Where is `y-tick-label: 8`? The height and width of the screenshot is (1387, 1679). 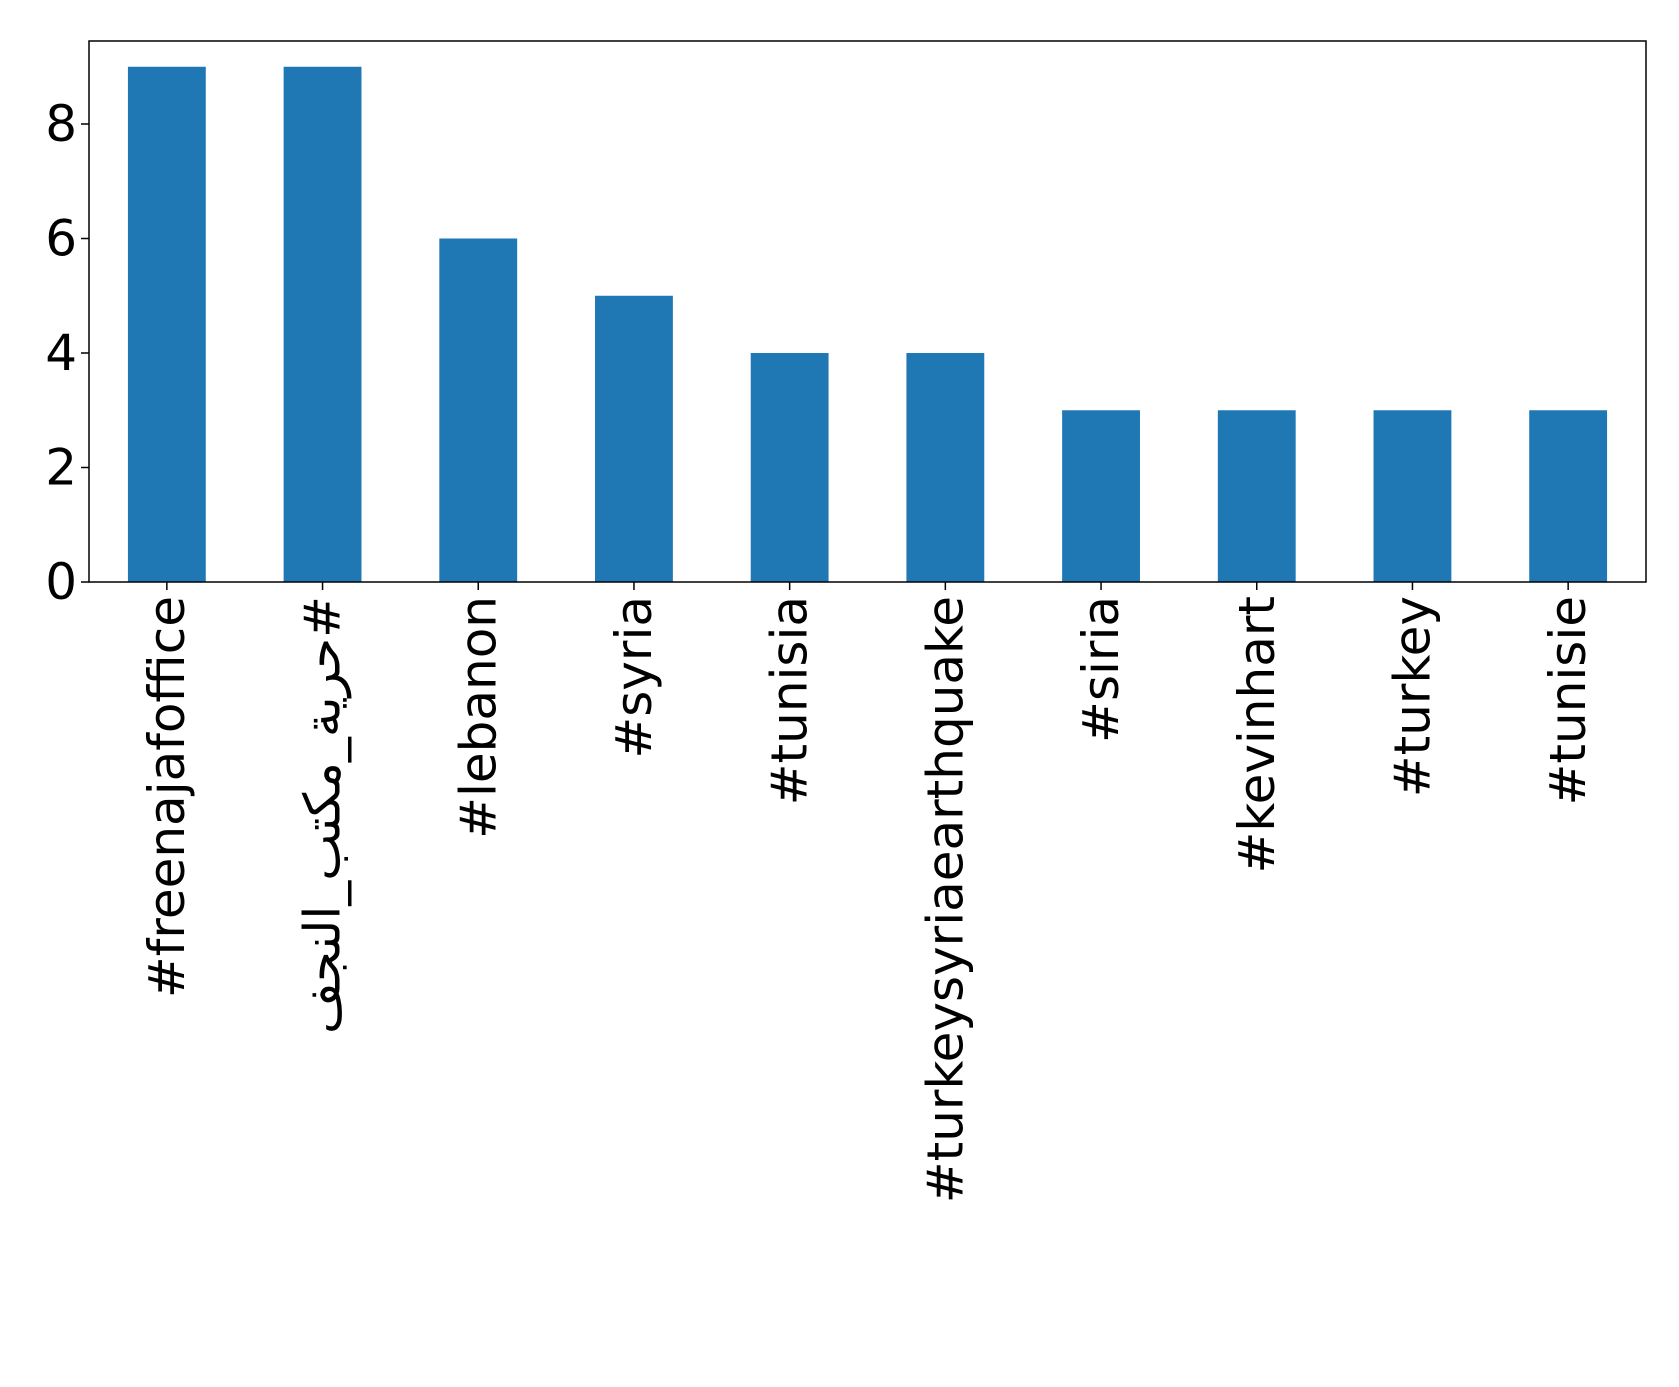
y-tick-label: 8 is located at coordinates (61, 124).